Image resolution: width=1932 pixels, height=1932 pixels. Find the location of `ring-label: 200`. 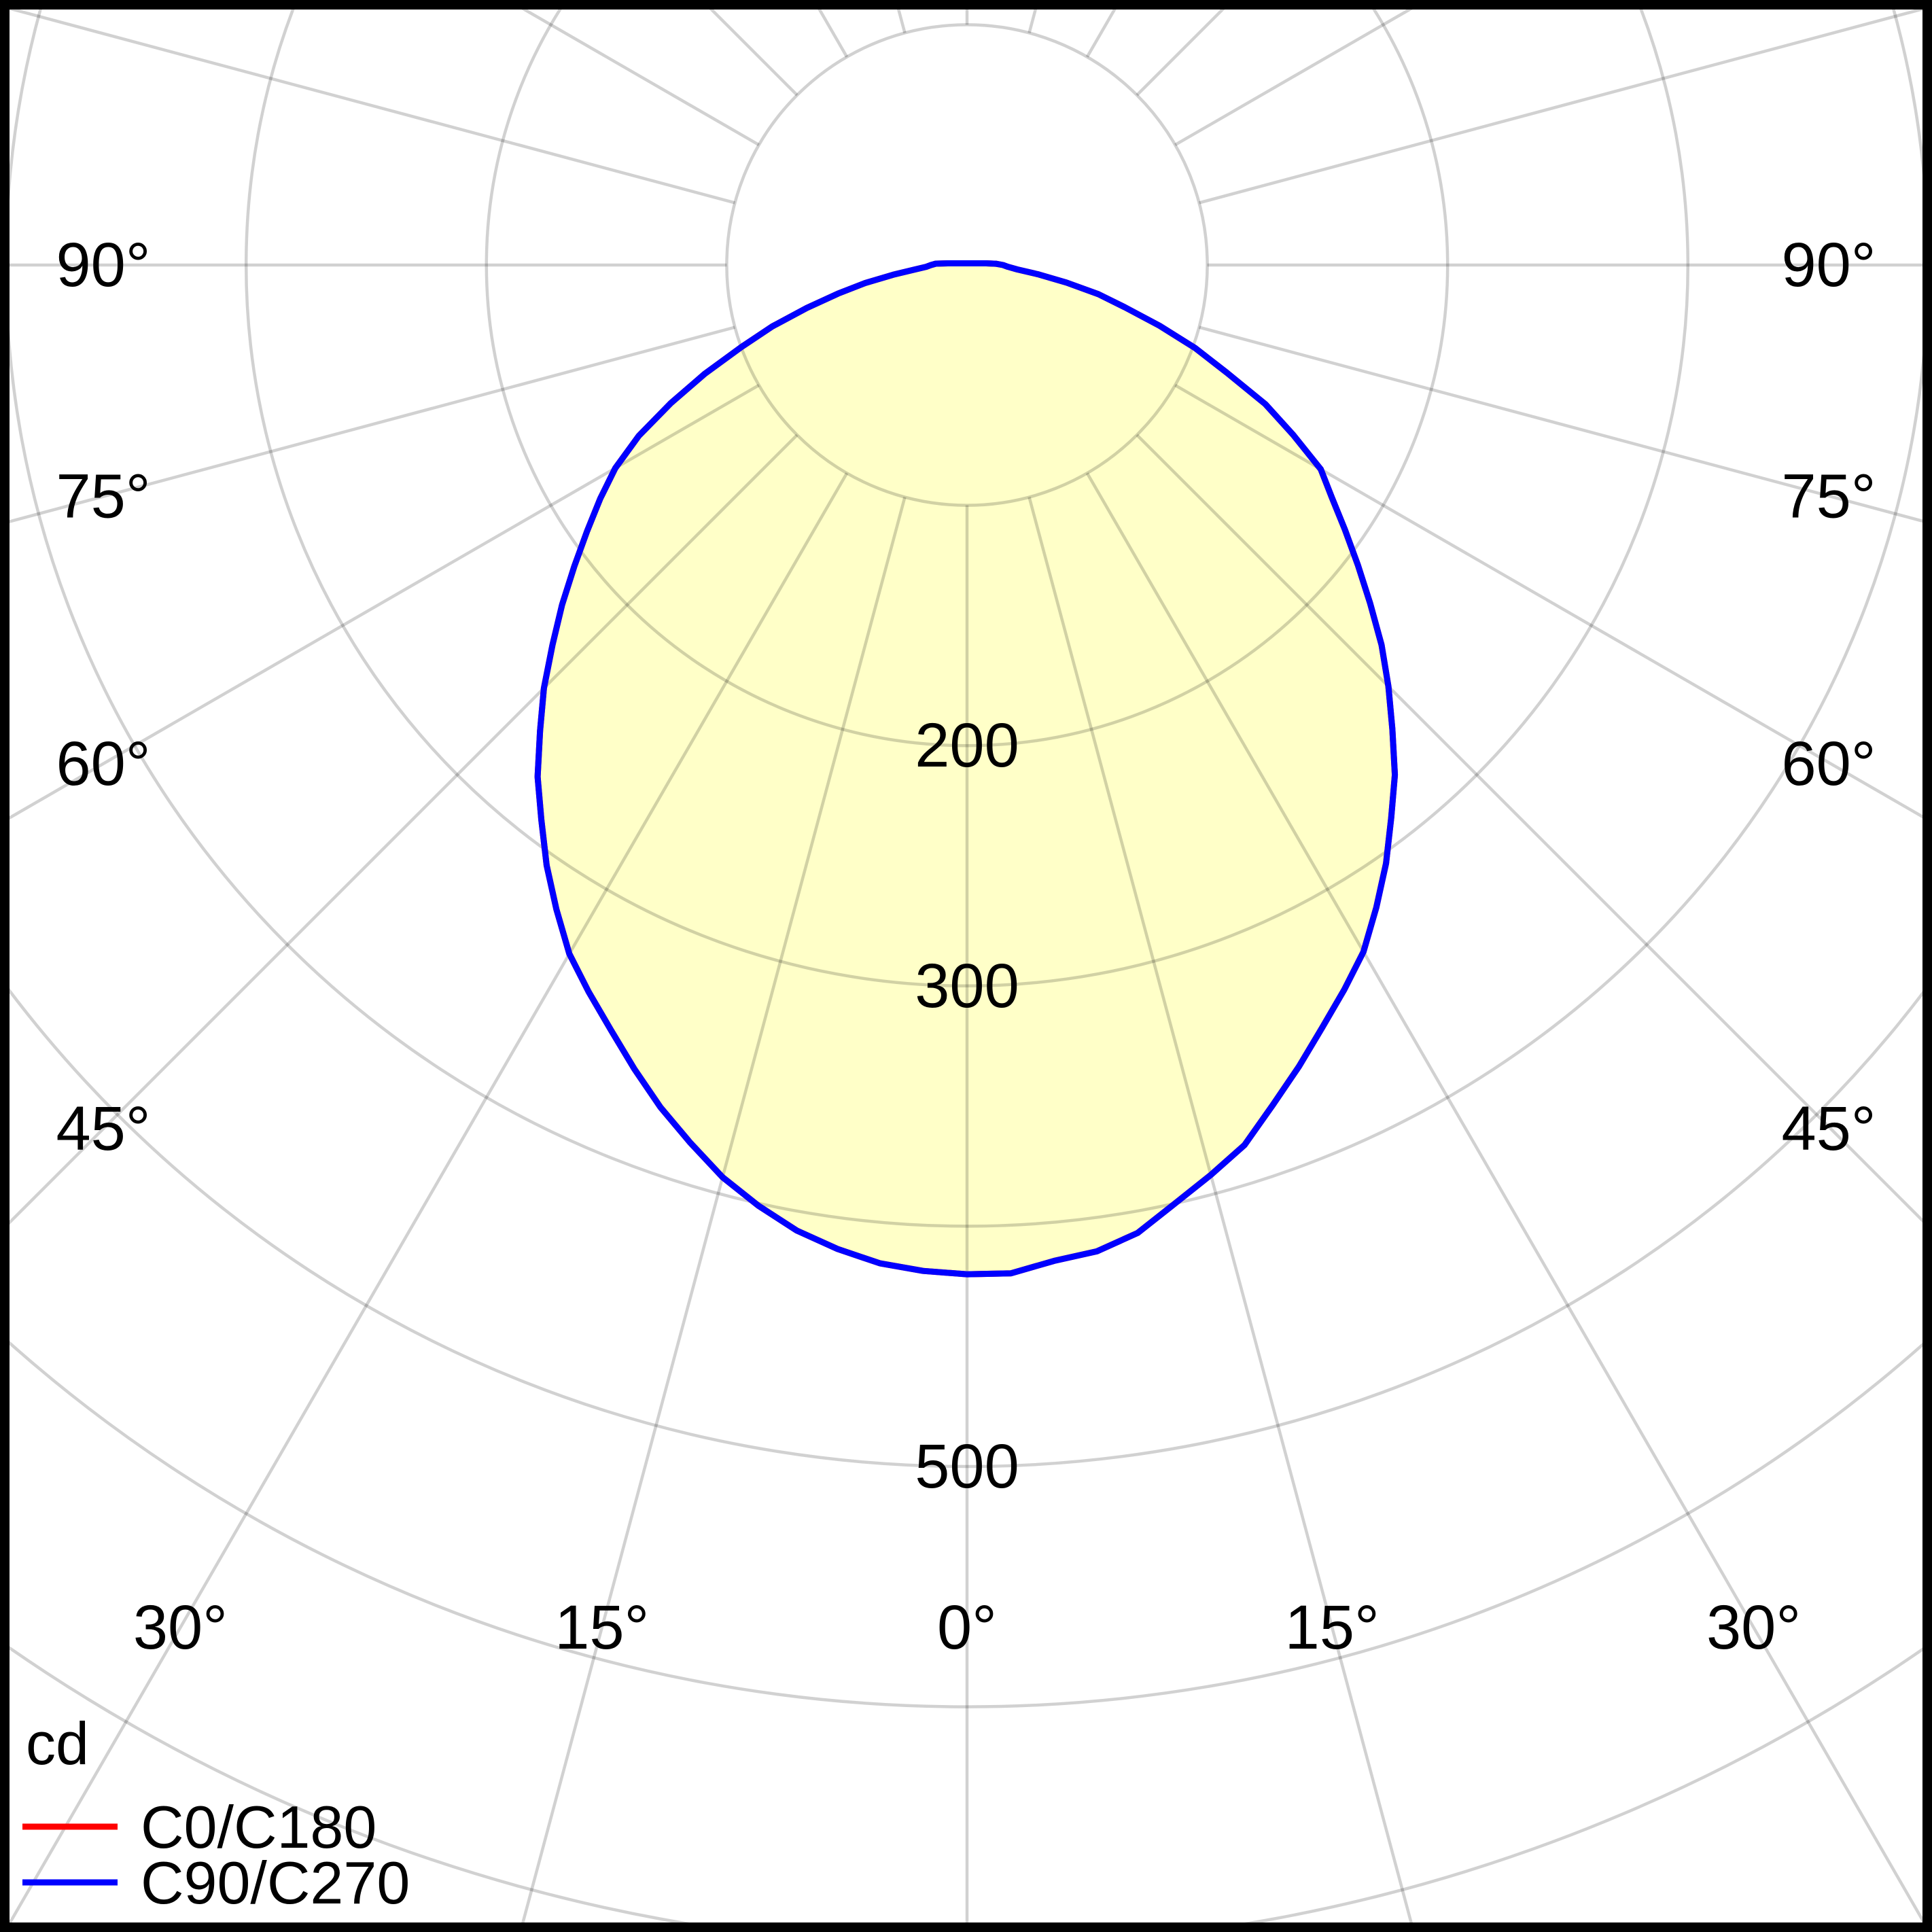

ring-label: 200 is located at coordinates (967, 745).